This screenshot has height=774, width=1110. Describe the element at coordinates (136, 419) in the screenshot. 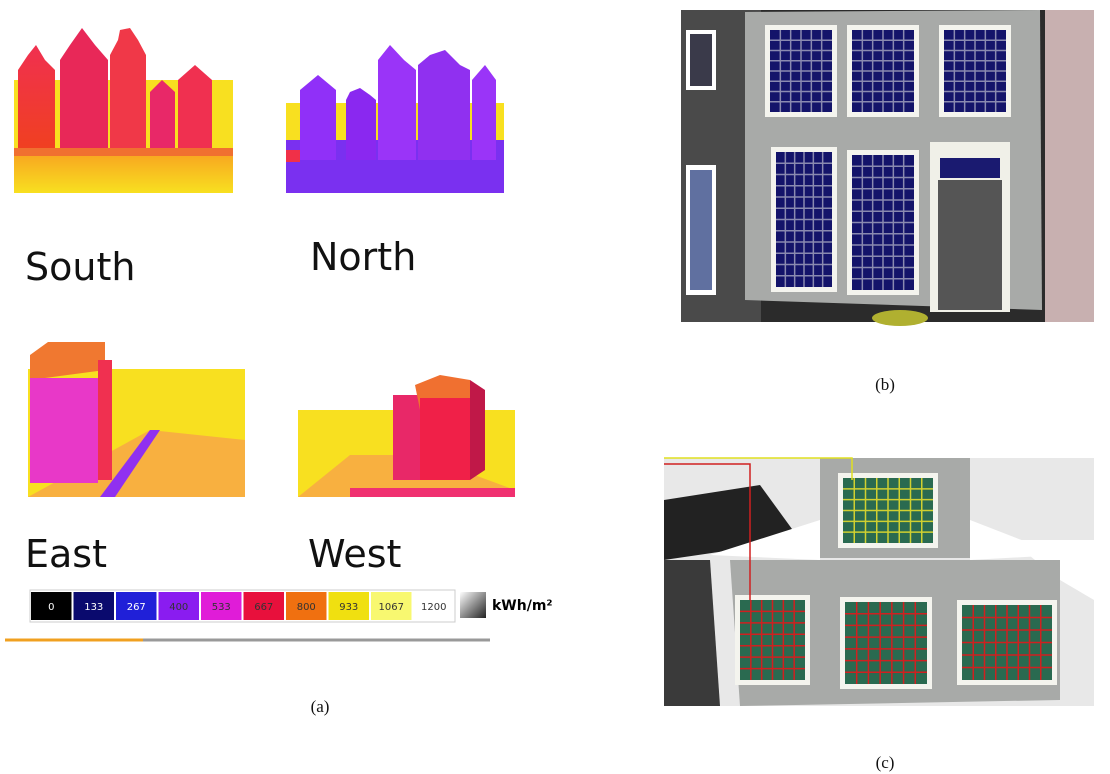

I see `east-render` at that location.